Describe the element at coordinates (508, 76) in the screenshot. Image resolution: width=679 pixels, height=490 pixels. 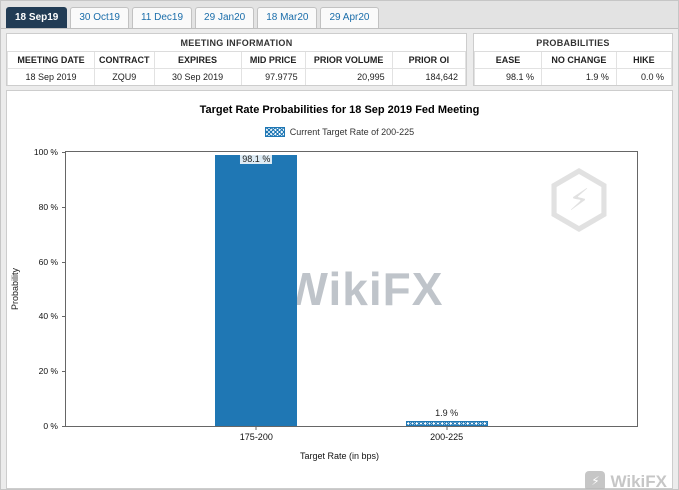
I see `value-ease: 98.1 %` at that location.